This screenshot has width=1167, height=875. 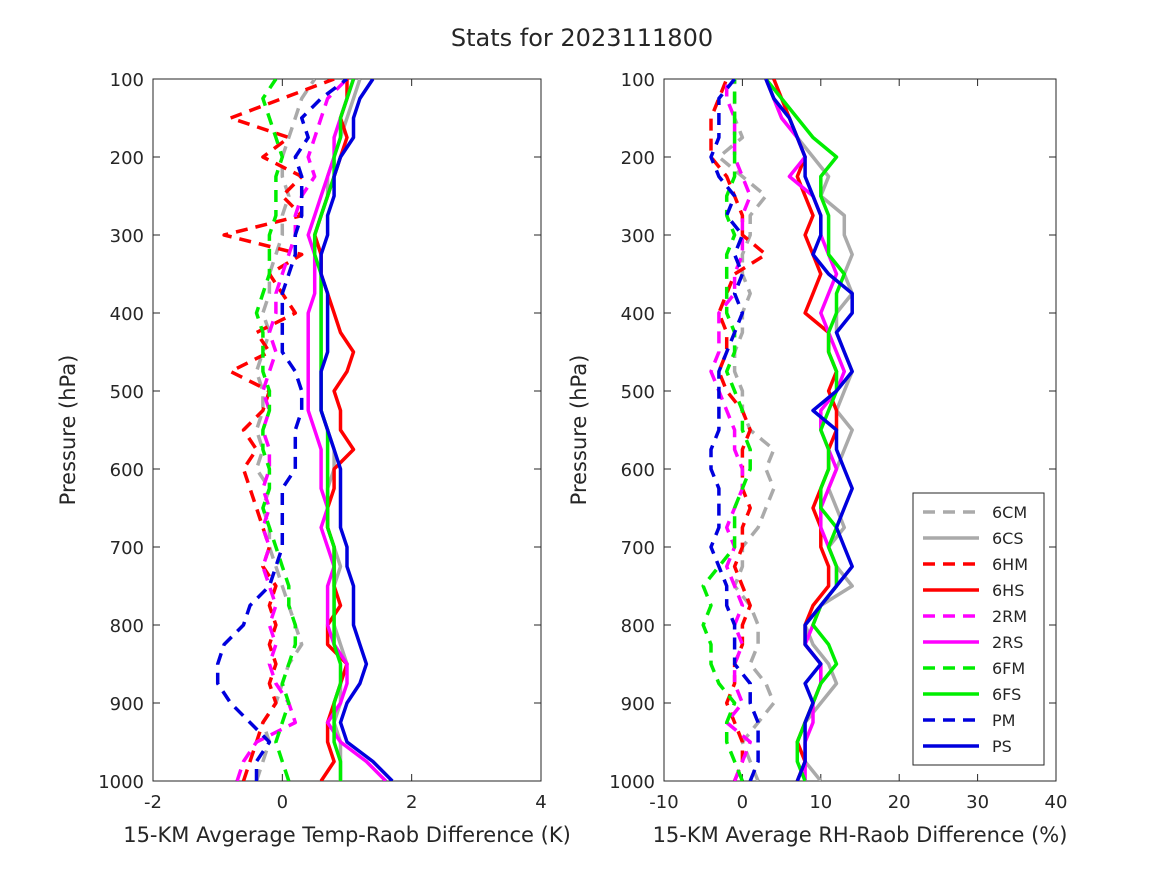 I want to click on x-tick-label: -10, so click(x=663, y=802).